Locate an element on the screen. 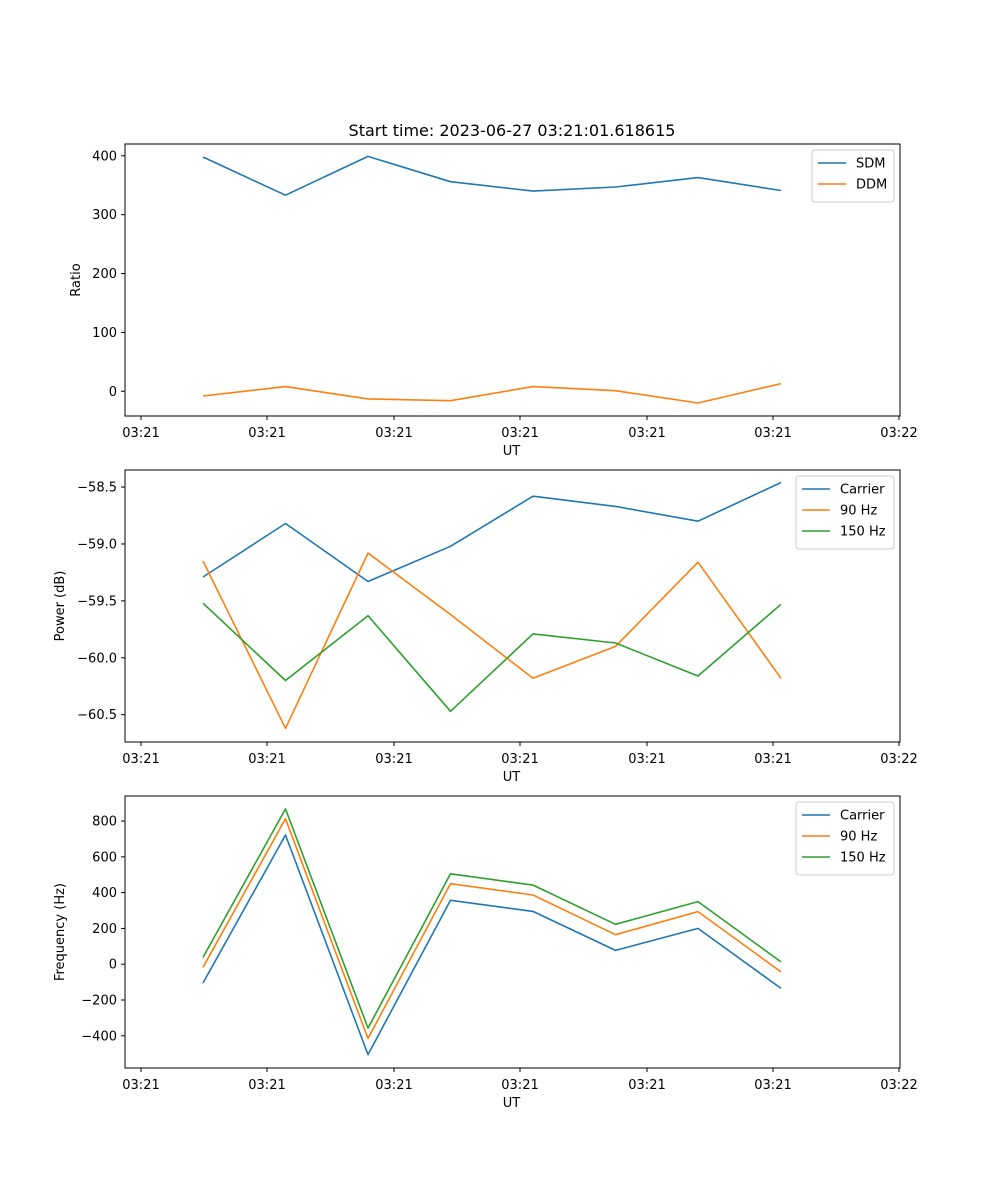 The image size is (1000, 1200). y-tick-label: −200 is located at coordinates (99, 1001).